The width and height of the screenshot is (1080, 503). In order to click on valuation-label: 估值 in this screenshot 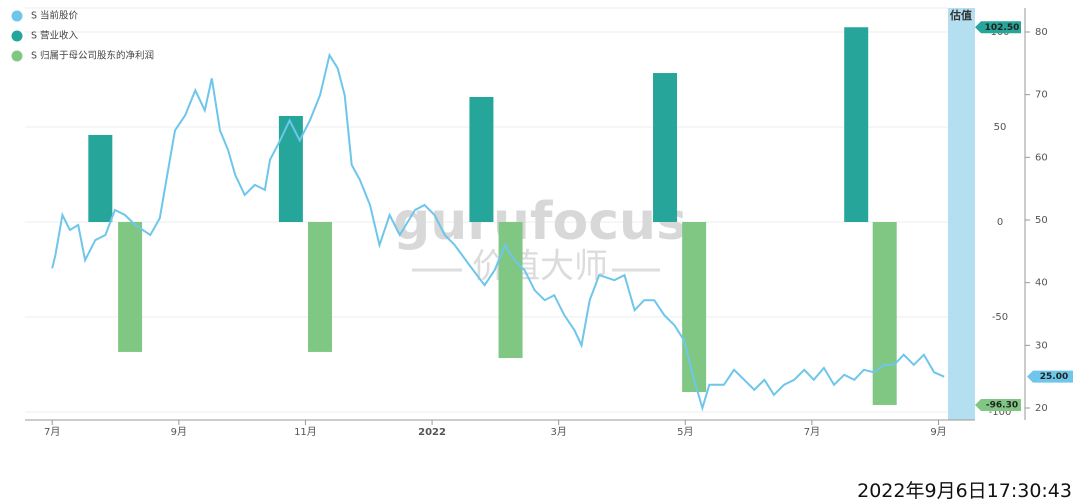, I will do `click(960, 15)`.